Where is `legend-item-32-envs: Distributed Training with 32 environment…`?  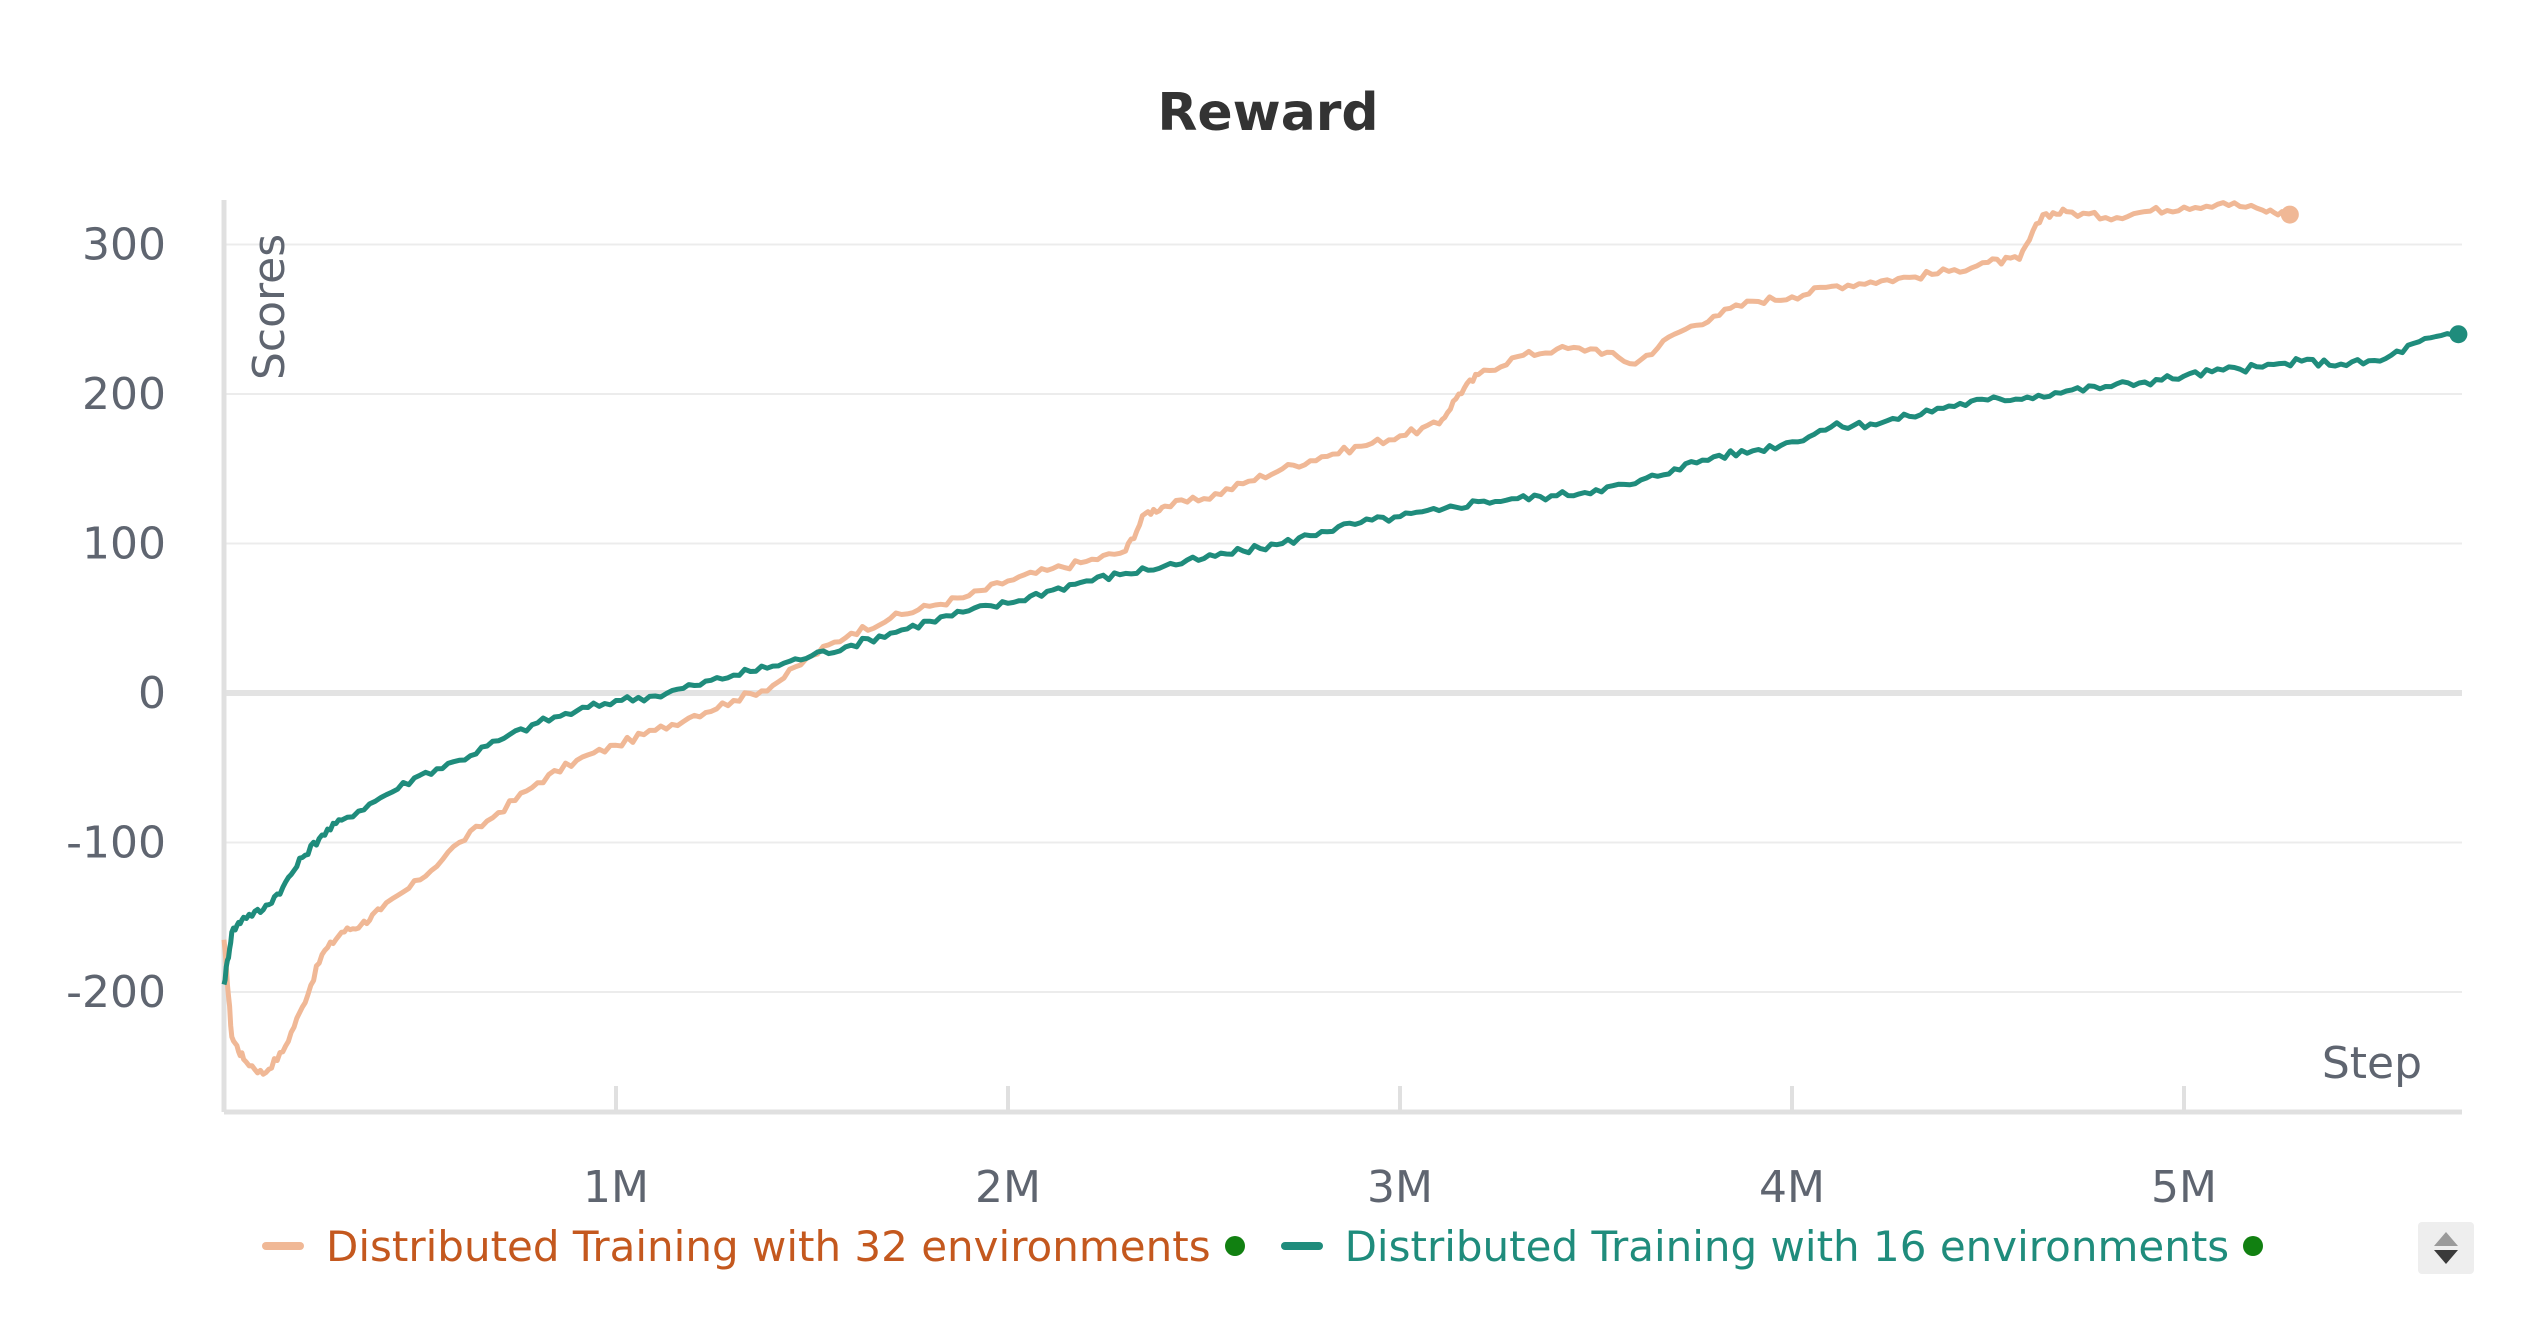
legend-item-32-envs: Distributed Training with 32 environment… is located at coordinates (753, 1246).